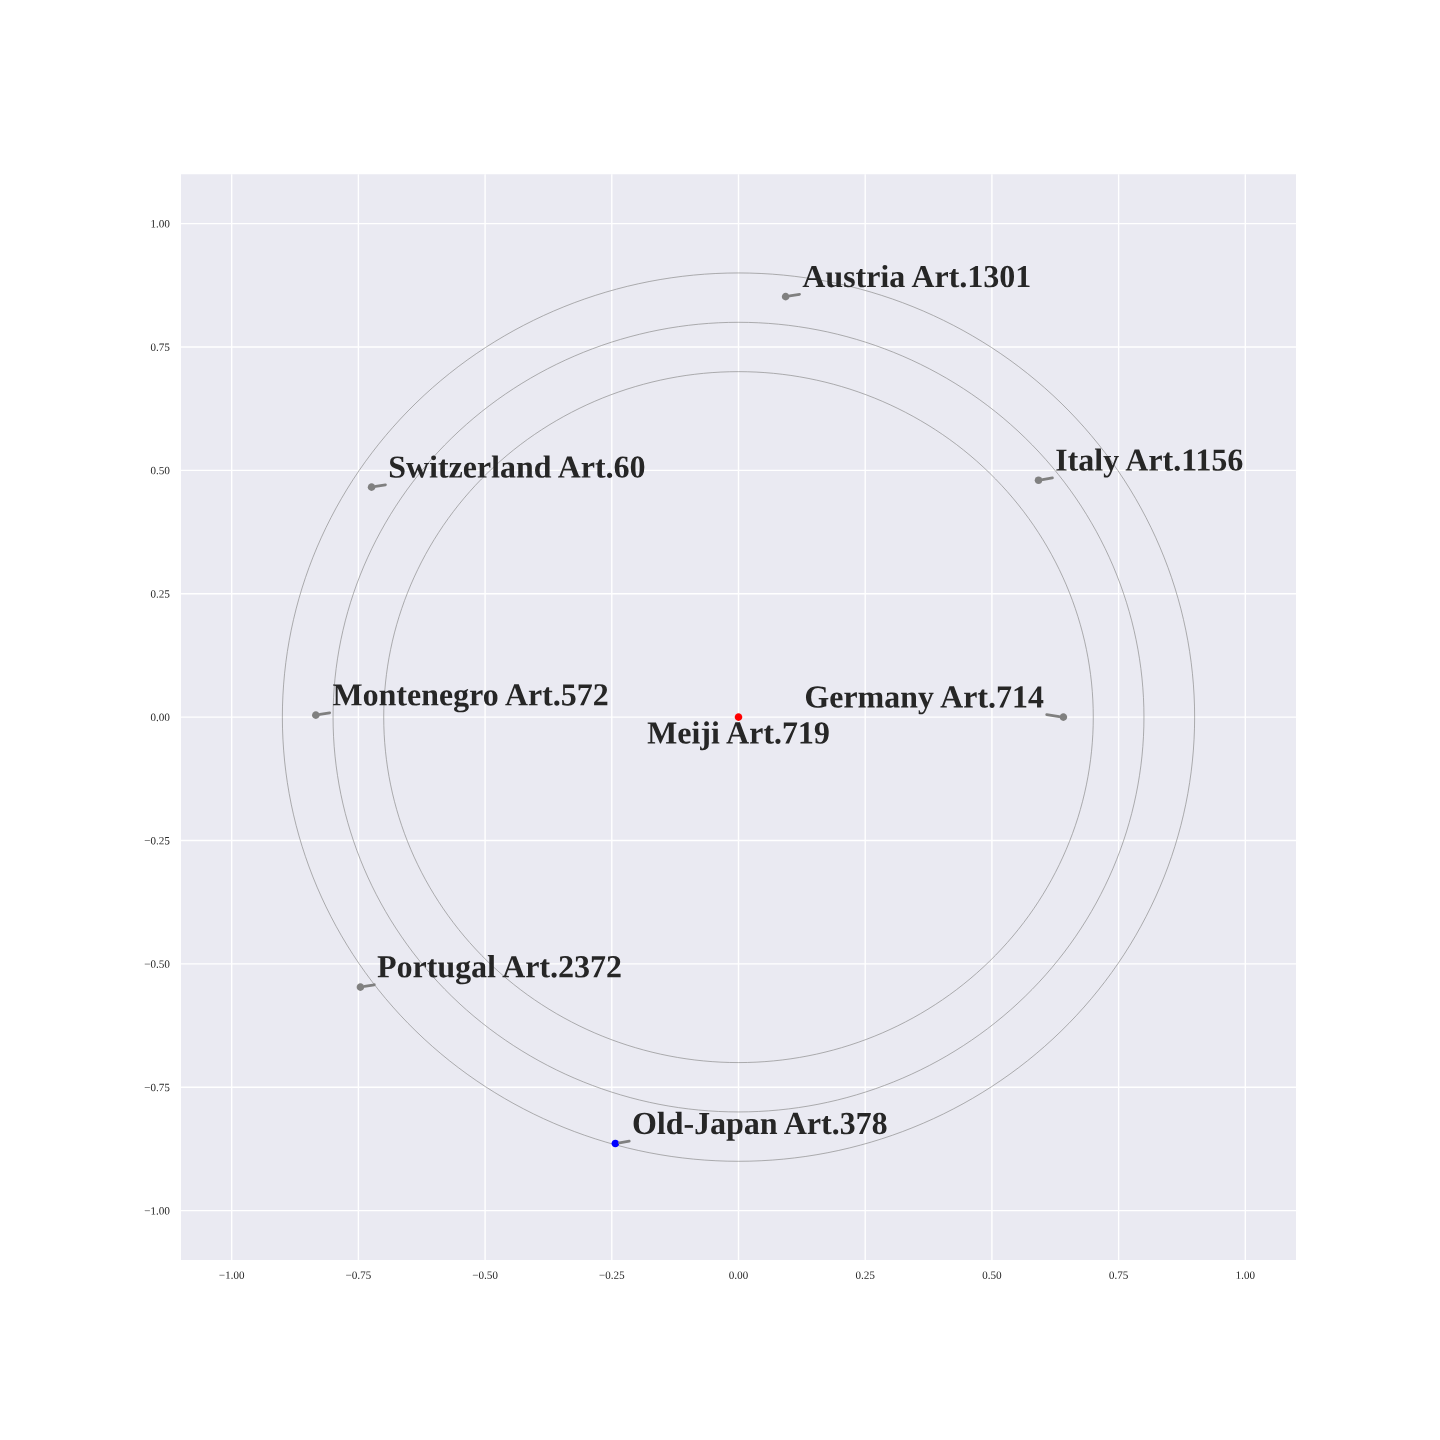 This screenshot has height=1440, width=1440. Describe the element at coordinates (157, 964) in the screenshot. I see `y-tick-label: −0.50` at that location.